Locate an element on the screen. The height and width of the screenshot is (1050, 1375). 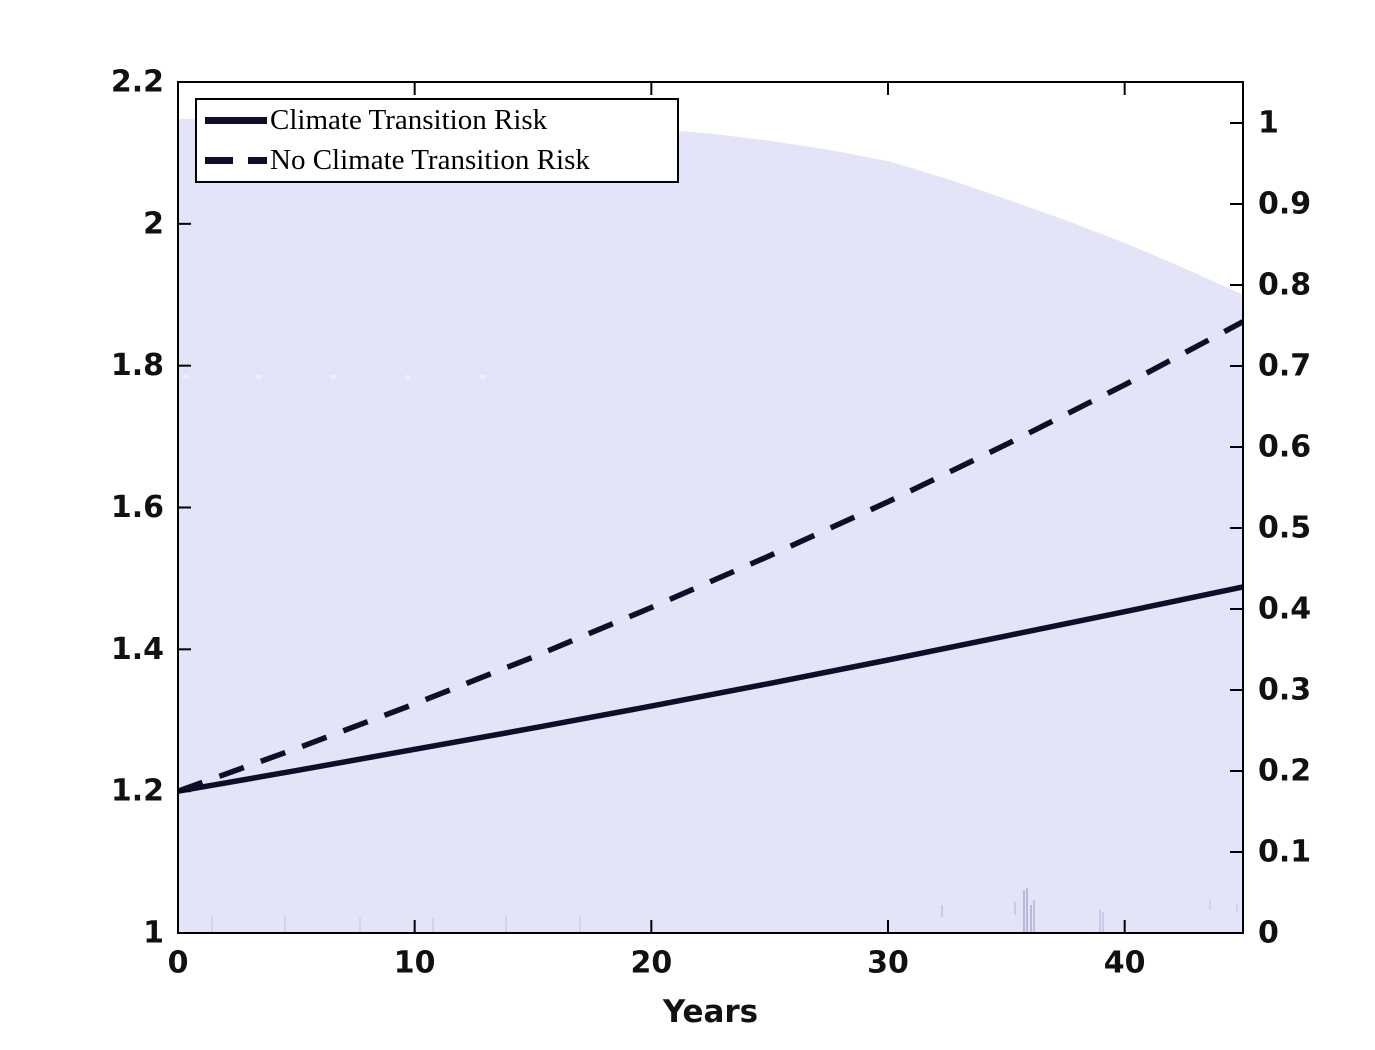
legend-item-no-climate-transition-risk: No Climate Transition Risk is located at coordinates (437, 161).